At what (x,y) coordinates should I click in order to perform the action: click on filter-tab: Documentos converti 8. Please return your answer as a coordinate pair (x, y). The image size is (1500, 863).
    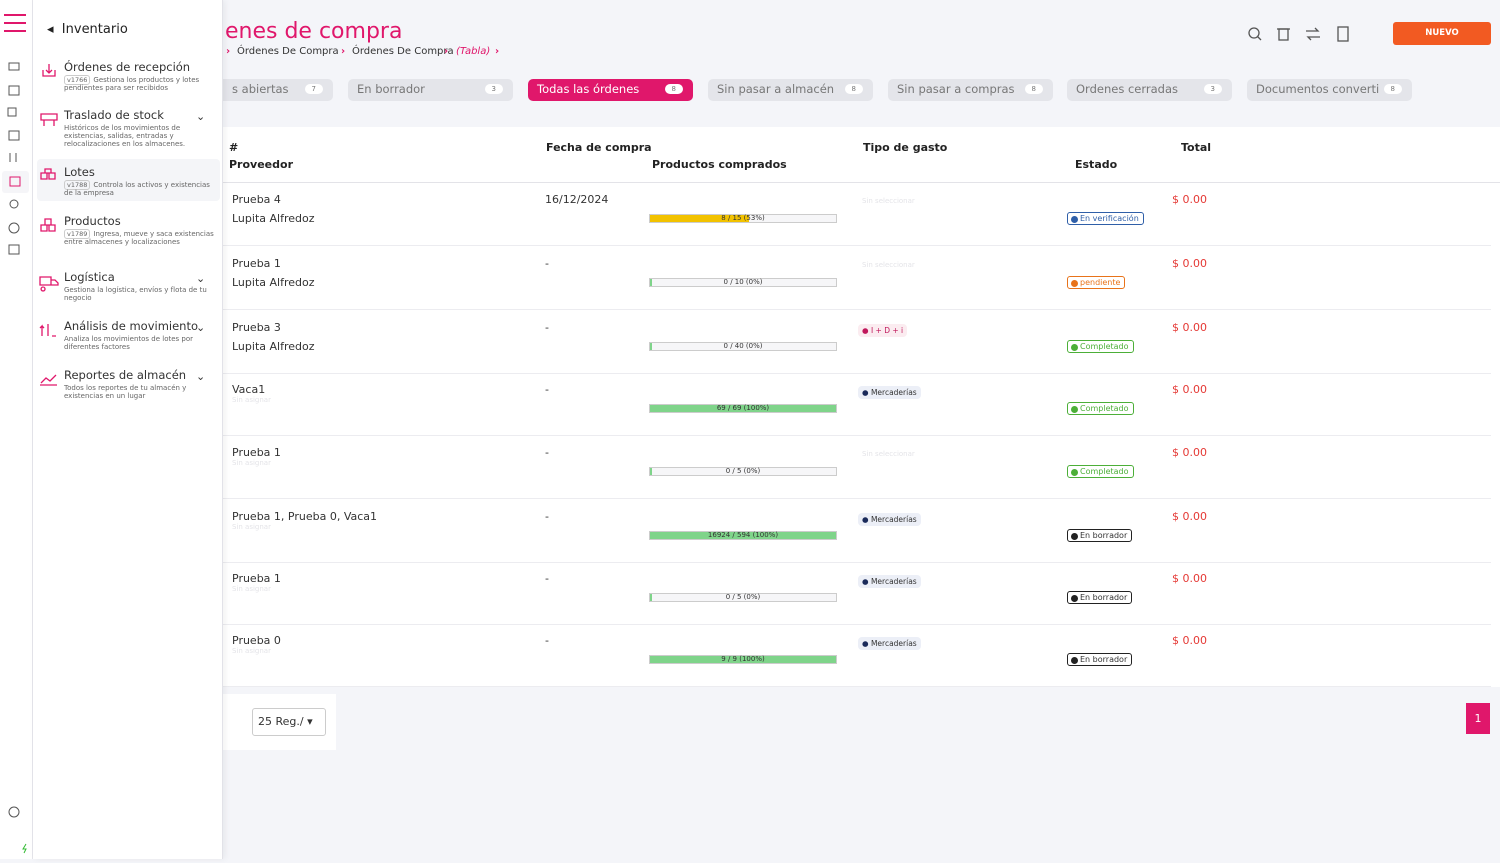
    Looking at the image, I should click on (1329, 90).